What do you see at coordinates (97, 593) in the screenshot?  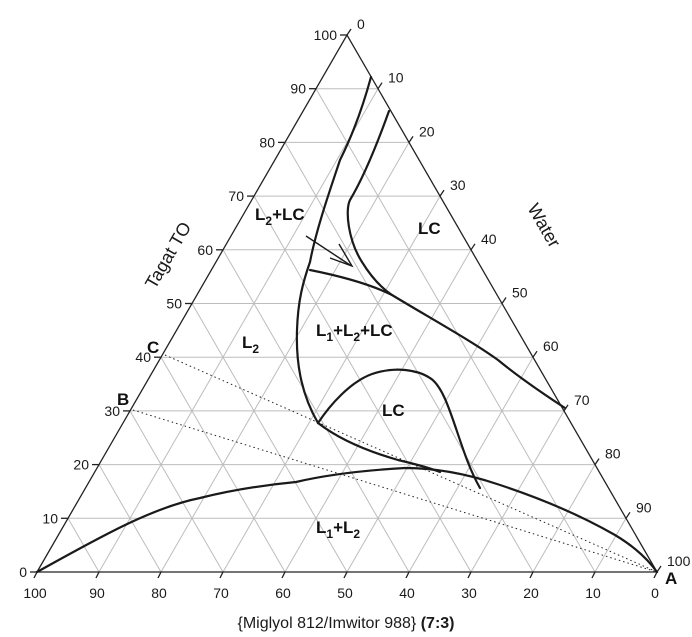 I see `bottom-tick-label: 90` at bounding box center [97, 593].